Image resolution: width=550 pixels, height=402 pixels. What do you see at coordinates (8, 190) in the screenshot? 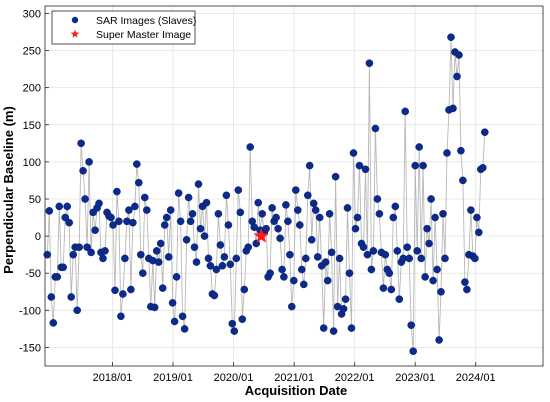
I see `y-axis-label: Perpendicular Baseline (m)` at bounding box center [8, 190].